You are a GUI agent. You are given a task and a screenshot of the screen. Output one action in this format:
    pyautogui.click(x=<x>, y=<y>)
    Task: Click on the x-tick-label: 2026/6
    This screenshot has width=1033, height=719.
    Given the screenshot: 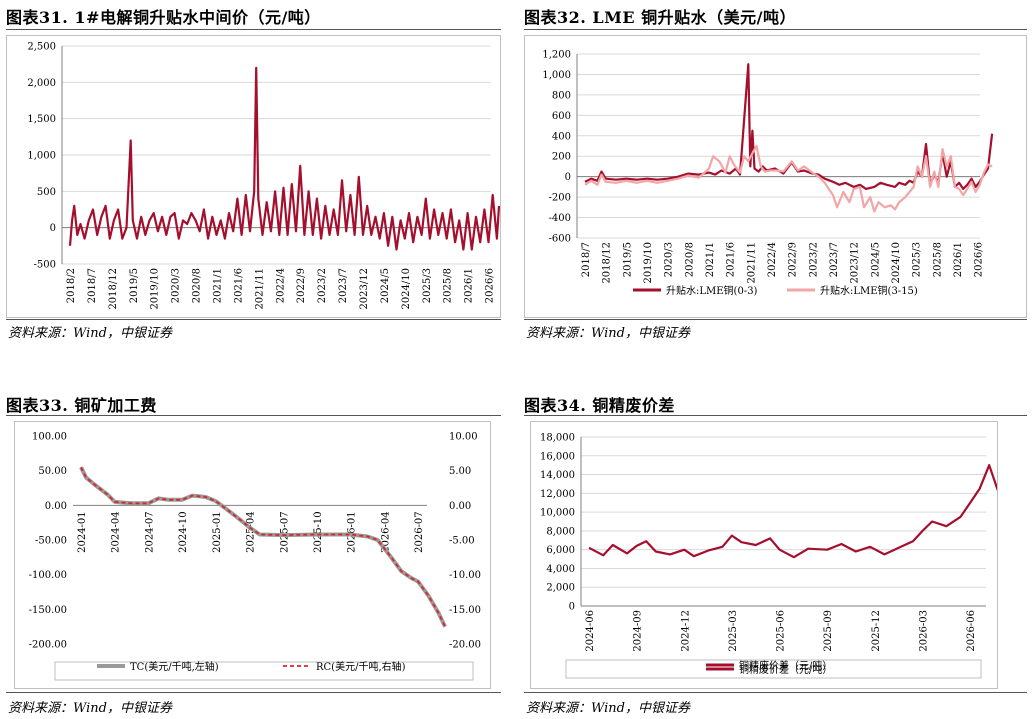 What is the action you would take?
    pyautogui.click(x=979, y=259)
    